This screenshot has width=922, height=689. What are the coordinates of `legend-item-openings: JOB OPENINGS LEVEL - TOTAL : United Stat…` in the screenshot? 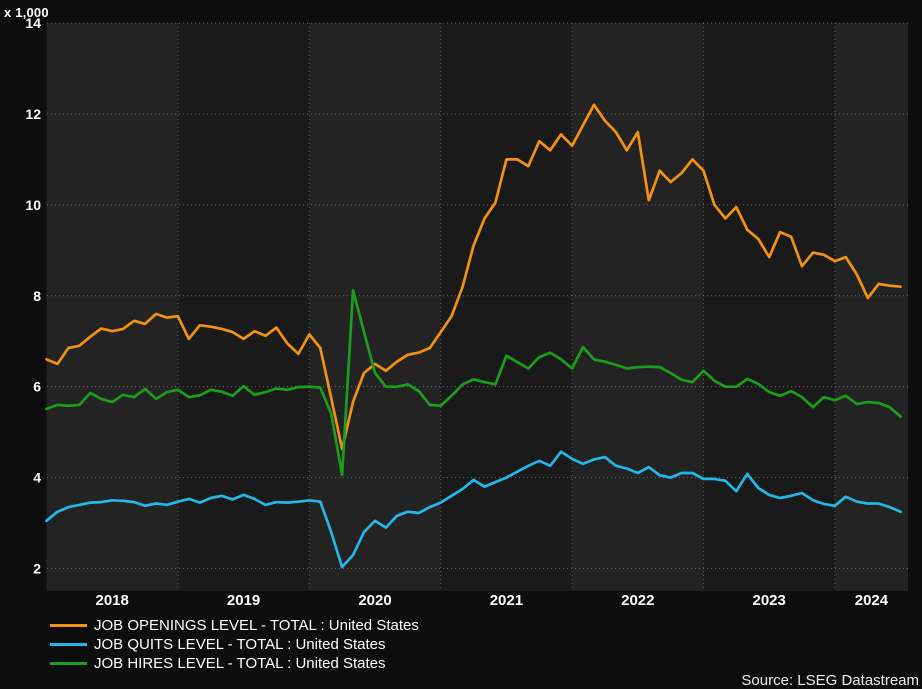 It's located at (234, 625).